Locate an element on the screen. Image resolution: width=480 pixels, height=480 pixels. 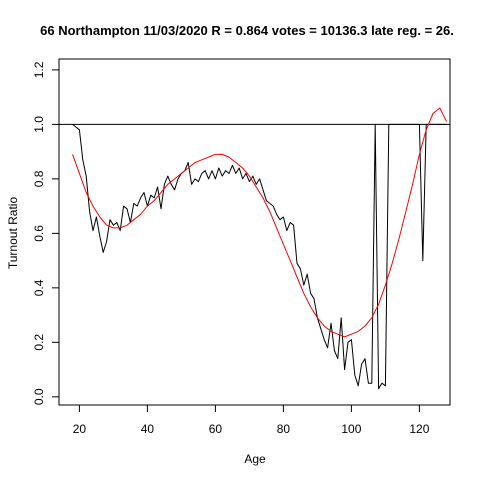
x-tick-label: 20 is located at coordinates (80, 429).